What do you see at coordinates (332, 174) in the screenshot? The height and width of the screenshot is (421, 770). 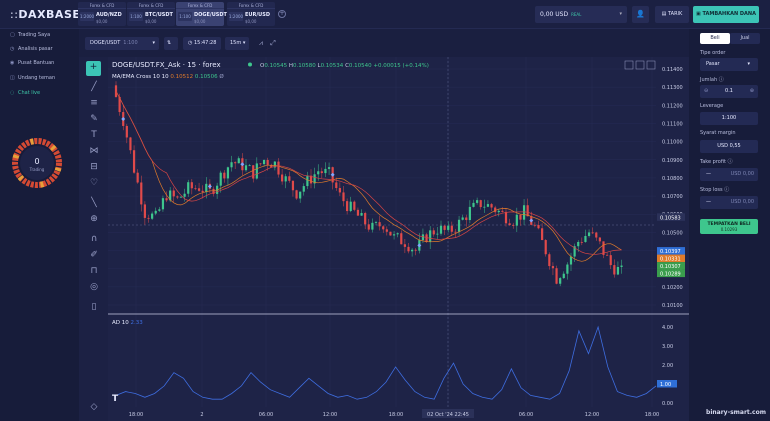 I see `ma-cross-marker` at bounding box center [332, 174].